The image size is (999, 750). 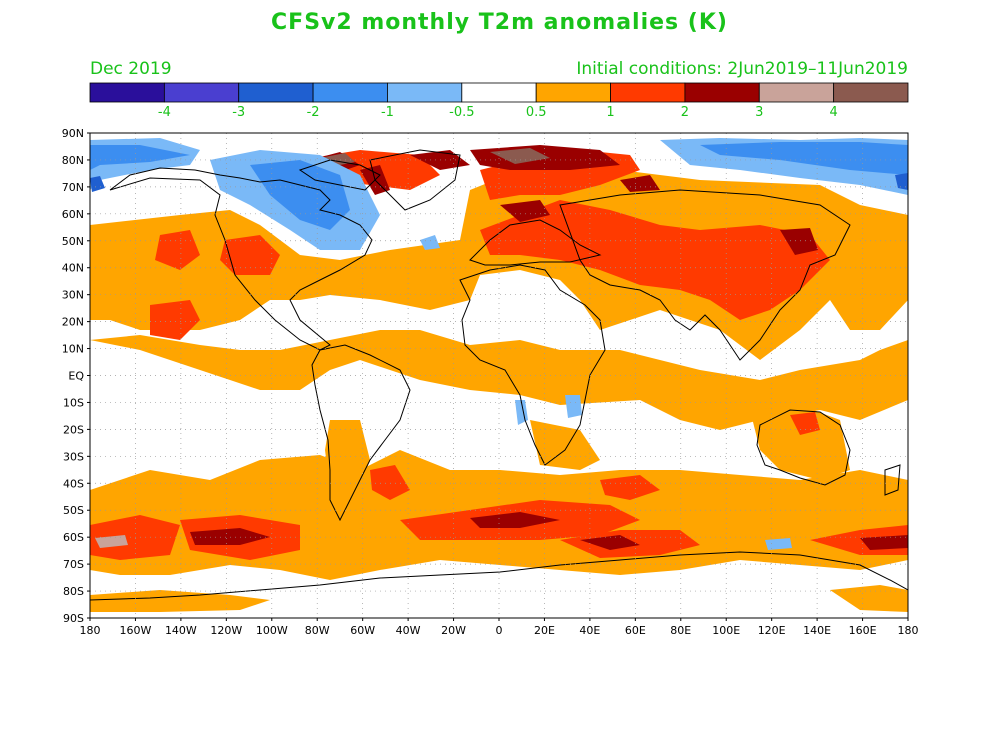 What do you see at coordinates (726, 630) in the screenshot?
I see `longitude-label: 100E` at bounding box center [726, 630].